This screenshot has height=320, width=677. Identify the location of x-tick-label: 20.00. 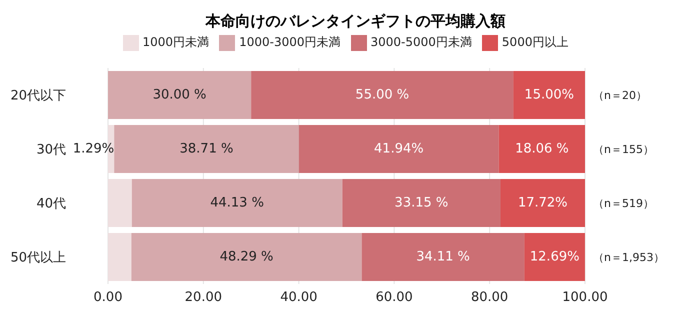
(203, 298).